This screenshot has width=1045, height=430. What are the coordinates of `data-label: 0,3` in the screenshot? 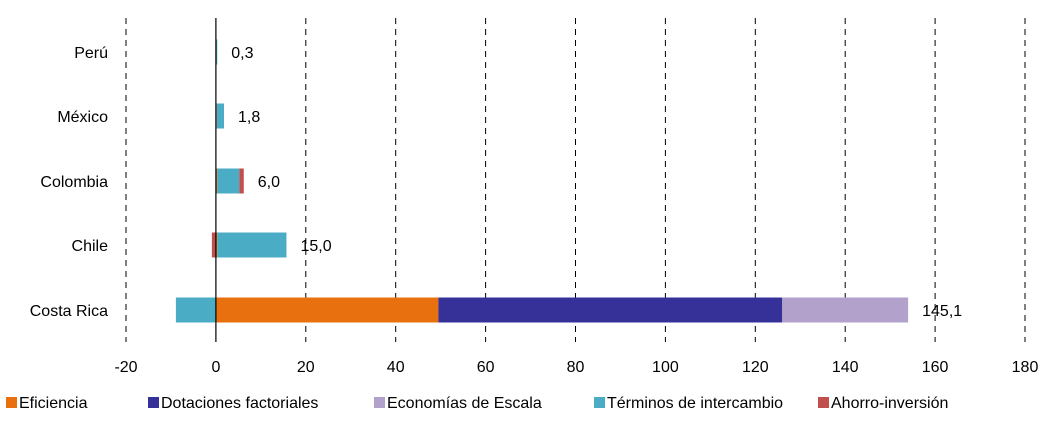 It's located at (242, 53).